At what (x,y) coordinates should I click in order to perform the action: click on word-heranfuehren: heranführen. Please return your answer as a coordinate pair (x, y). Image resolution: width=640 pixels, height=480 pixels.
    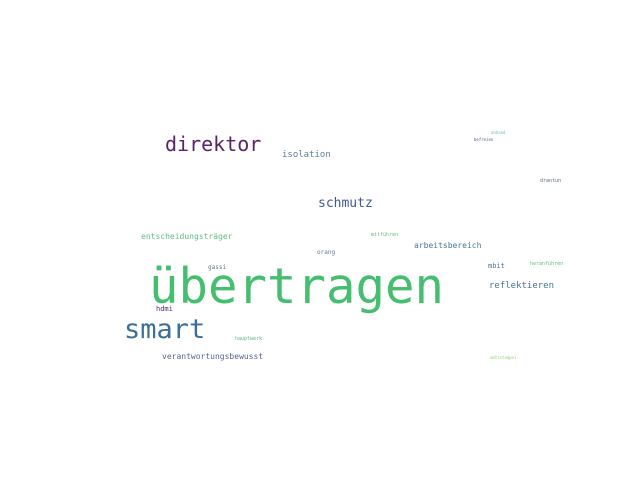
    Looking at the image, I should click on (547, 264).